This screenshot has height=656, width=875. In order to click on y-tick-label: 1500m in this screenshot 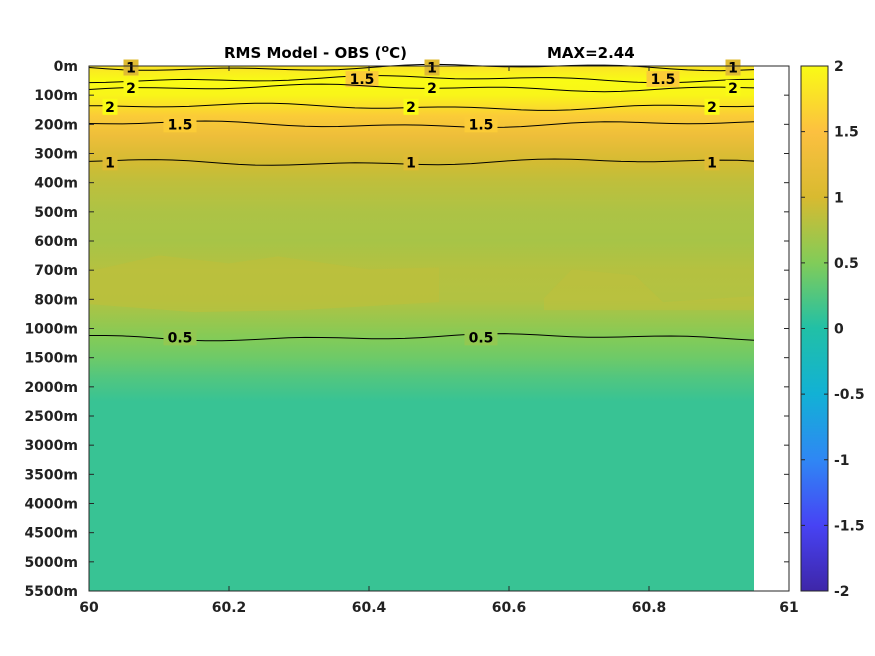, I will do `click(51, 359)`.